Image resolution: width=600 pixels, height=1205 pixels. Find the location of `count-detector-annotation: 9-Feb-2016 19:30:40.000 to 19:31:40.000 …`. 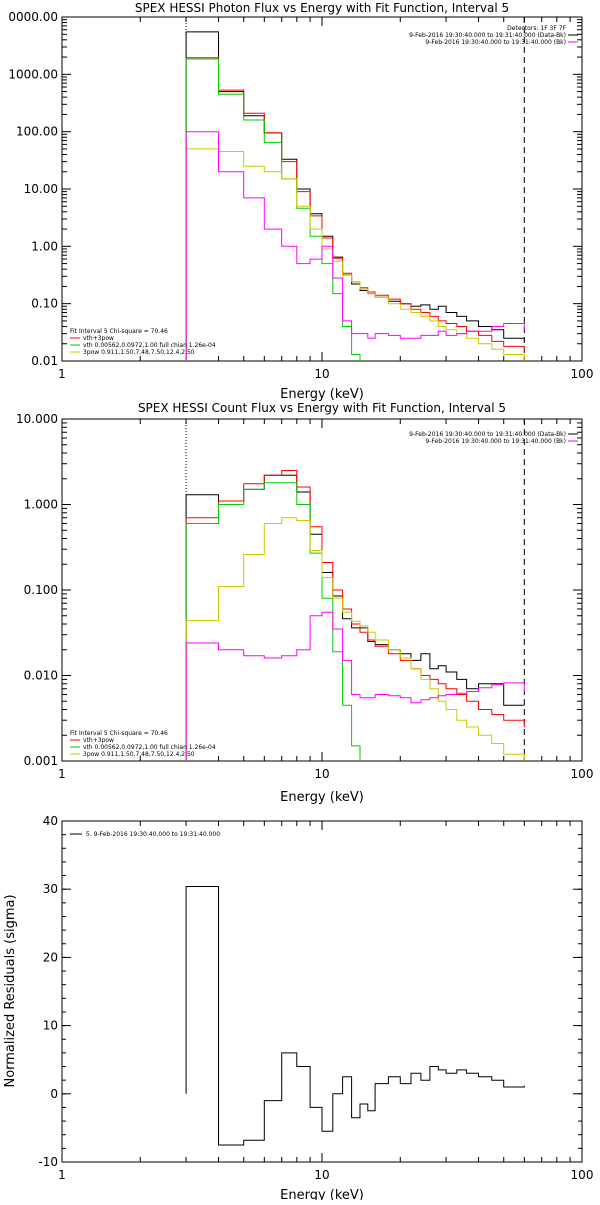

count-detector-annotation: 9-Feb-2016 19:30:40.000 to 19:31:40.000 … is located at coordinates (493, 438).